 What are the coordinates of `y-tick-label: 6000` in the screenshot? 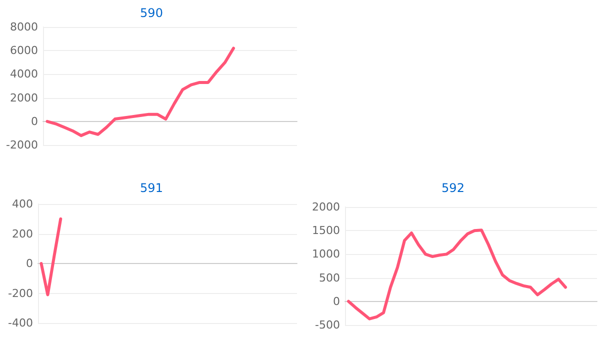 It's located at (24, 51).